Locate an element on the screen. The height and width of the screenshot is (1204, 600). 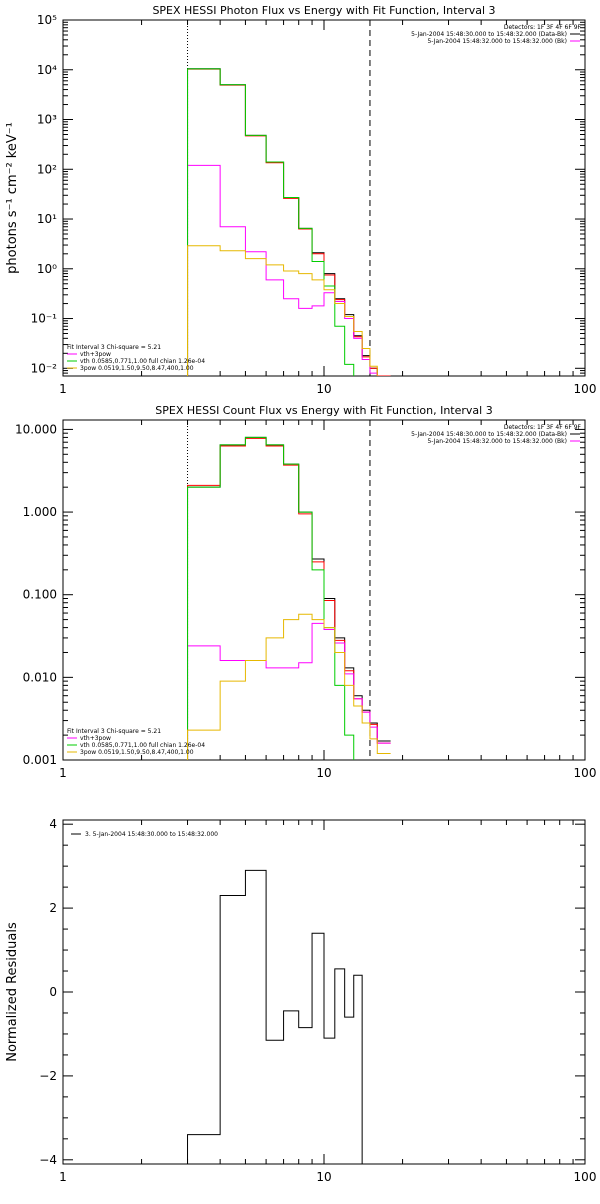
y-tick-label: 10³ is located at coordinates (47, 120).